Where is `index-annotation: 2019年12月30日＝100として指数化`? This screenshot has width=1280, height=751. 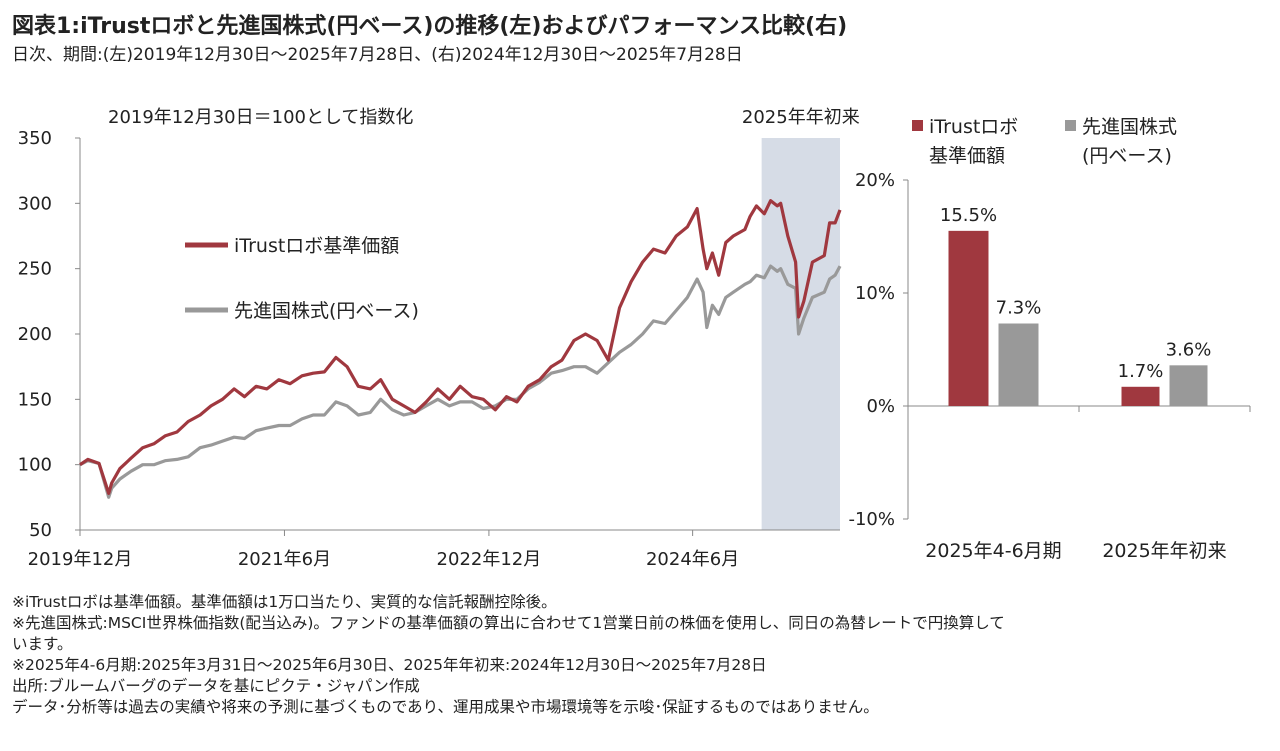
index-annotation: 2019年12月30日＝100として指数化 is located at coordinates (260, 117).